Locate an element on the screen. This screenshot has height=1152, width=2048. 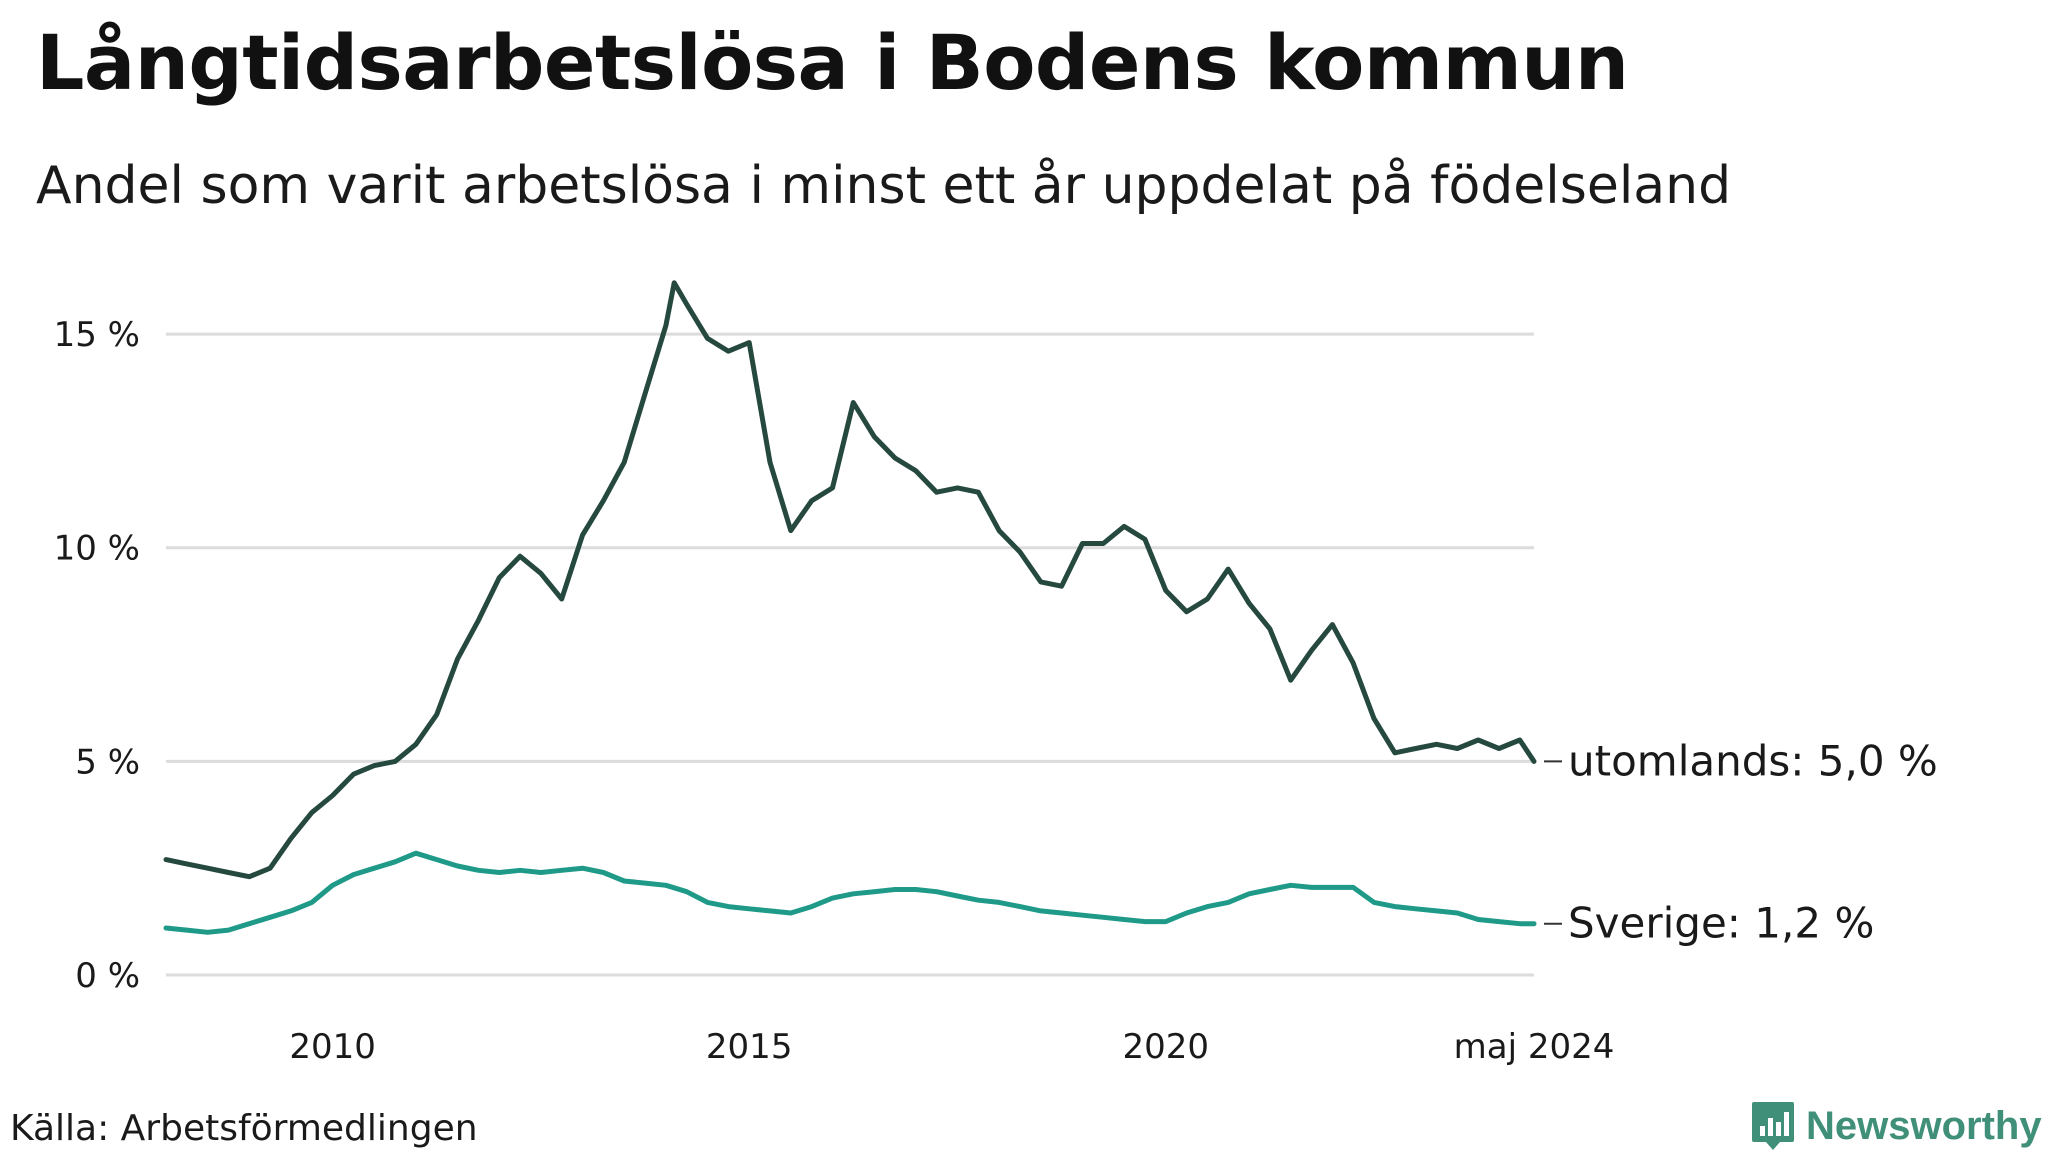
x-tick-label: maj 2024 is located at coordinates (1534, 1047).